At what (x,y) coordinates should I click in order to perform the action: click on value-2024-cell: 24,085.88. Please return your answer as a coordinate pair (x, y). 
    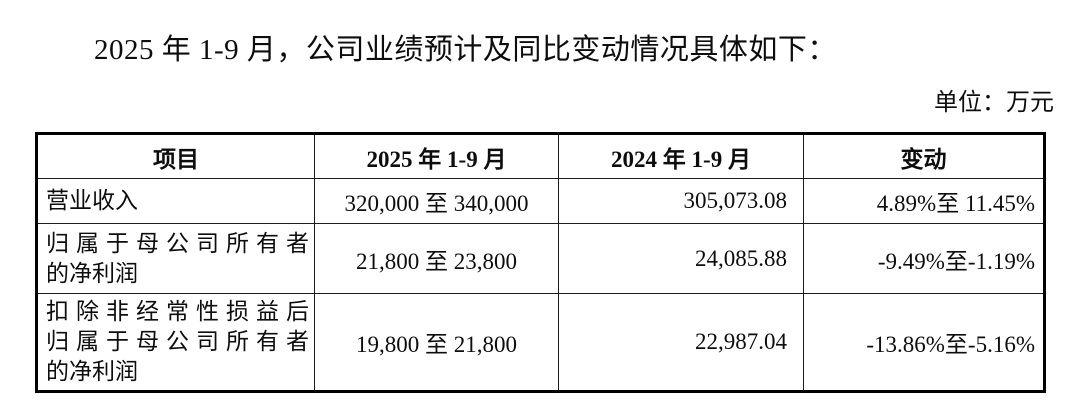
    Looking at the image, I should click on (681, 258).